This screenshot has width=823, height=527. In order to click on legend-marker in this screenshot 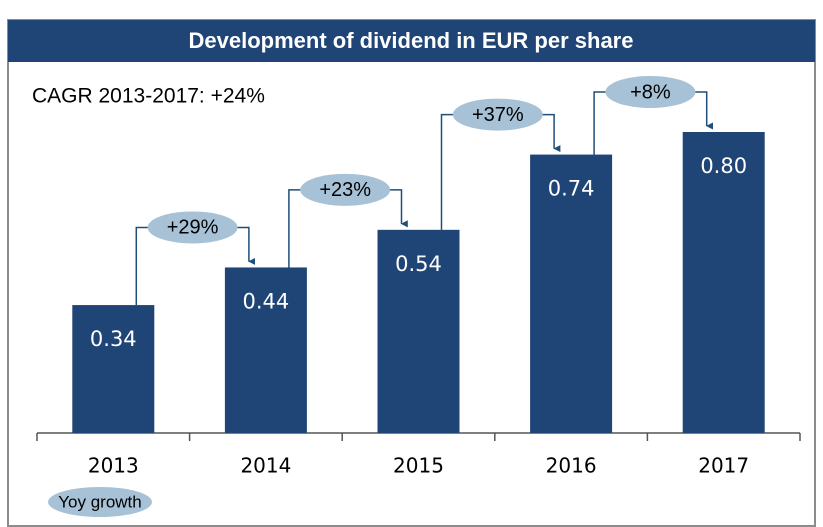, I will do `click(100, 502)`.